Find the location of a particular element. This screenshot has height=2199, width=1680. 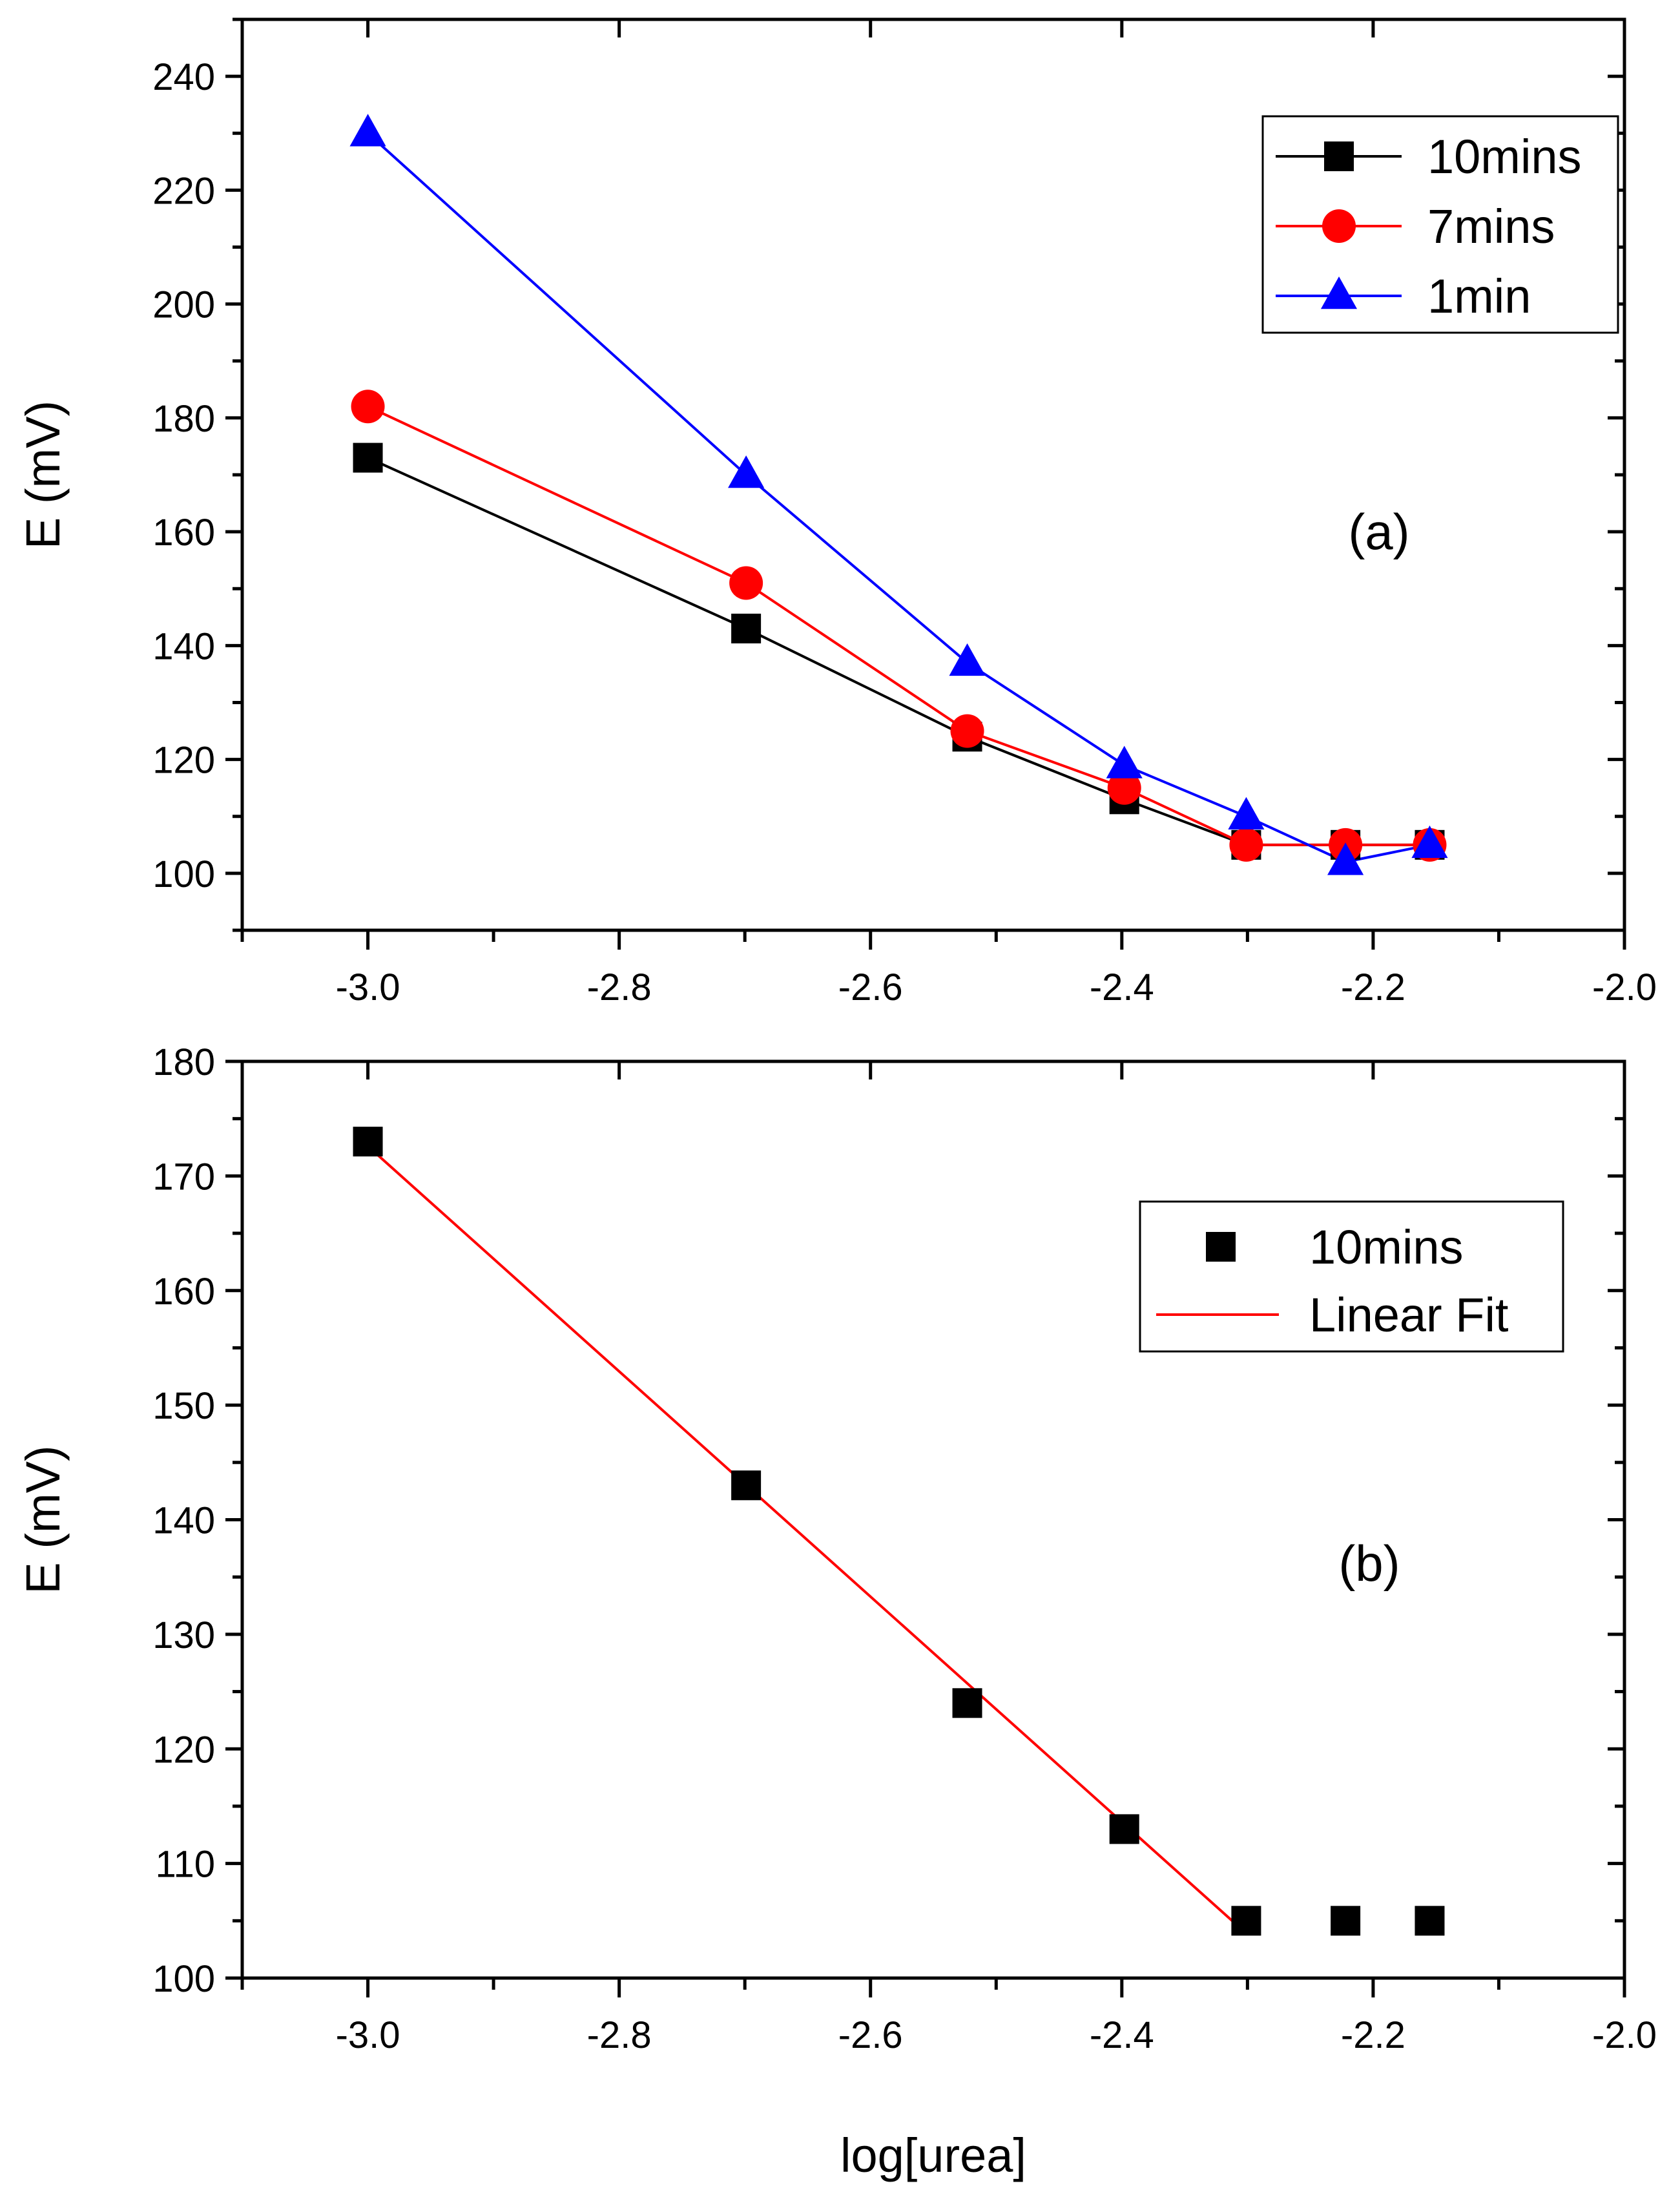

y-tick-label: 200 is located at coordinates (183, 305).